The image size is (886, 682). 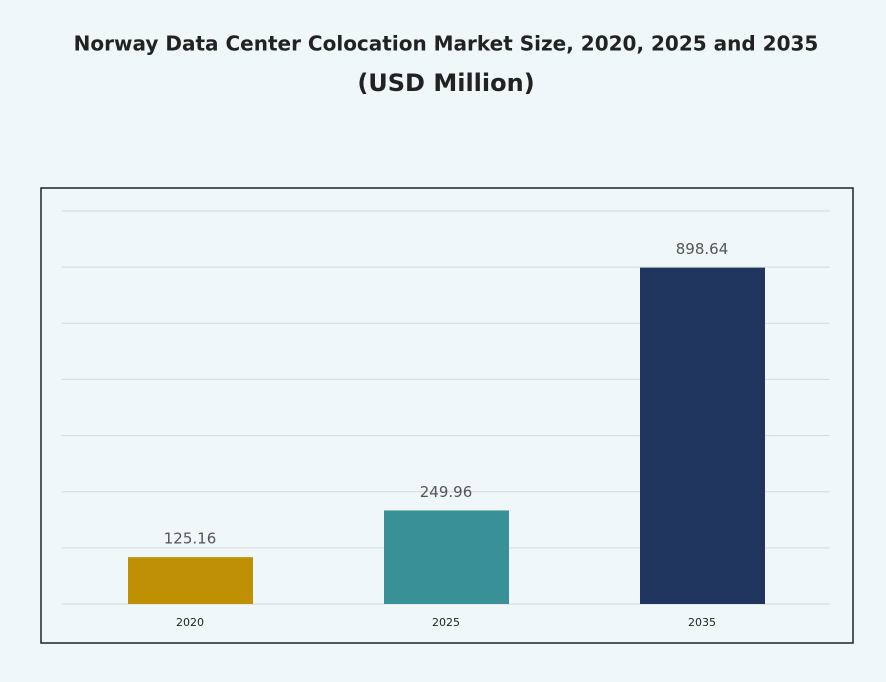 I want to click on data-label: 125.16, so click(x=190, y=539).